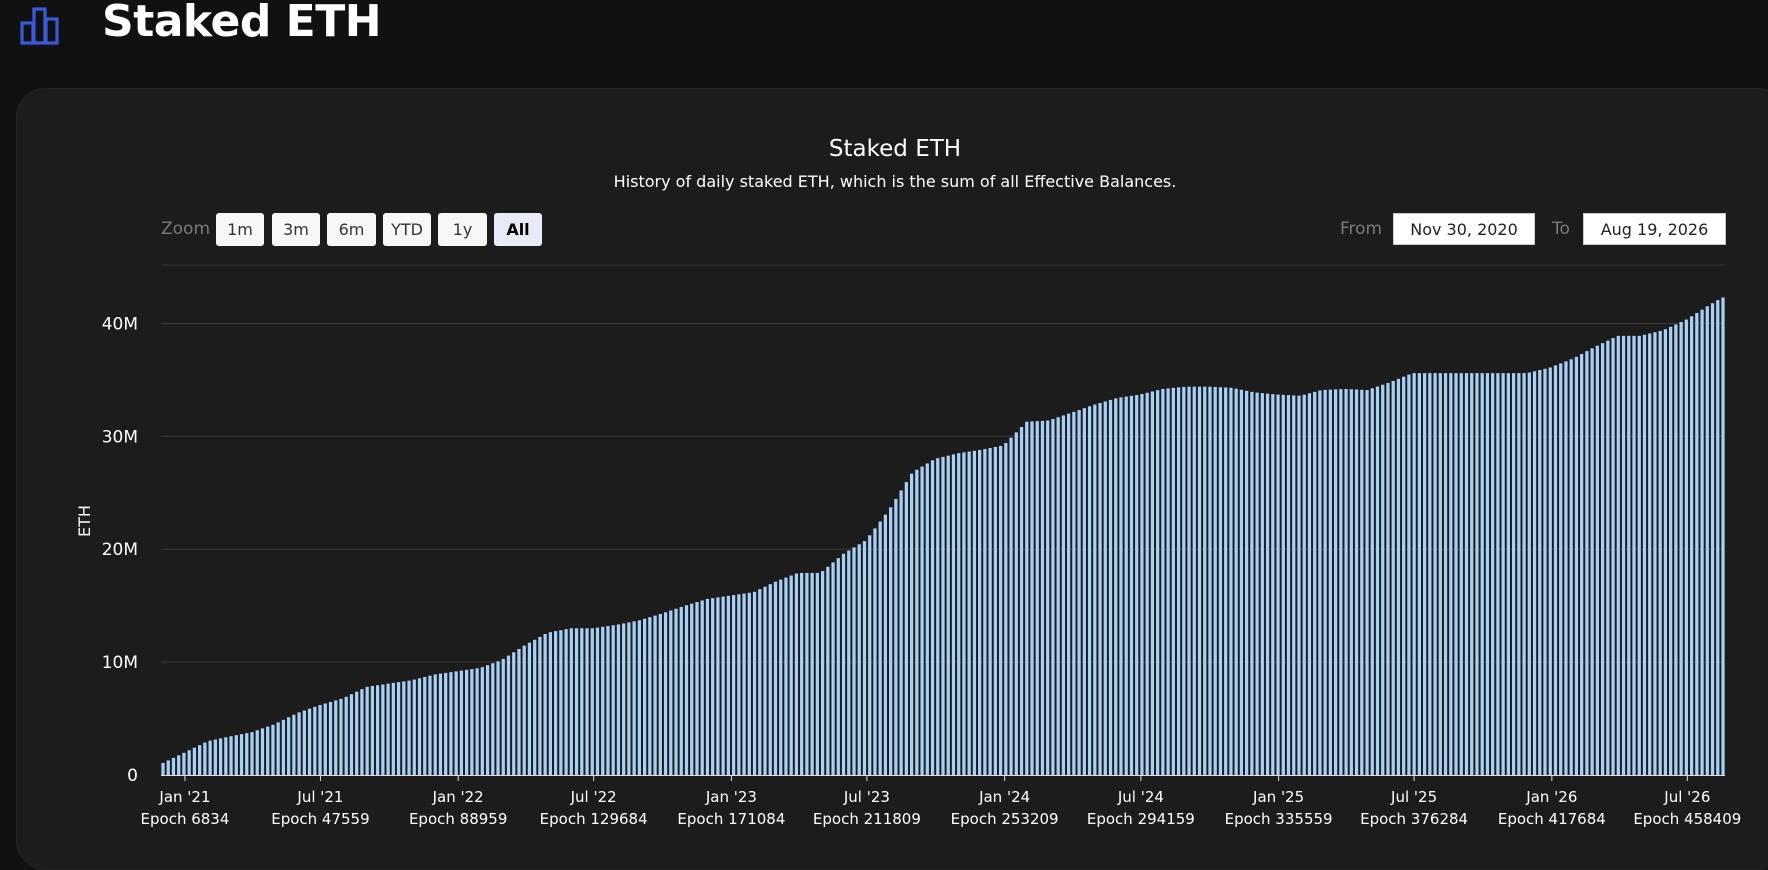 This screenshot has width=1768, height=870. What do you see at coordinates (518, 229) in the screenshot?
I see `zoom-all-button: All` at bounding box center [518, 229].